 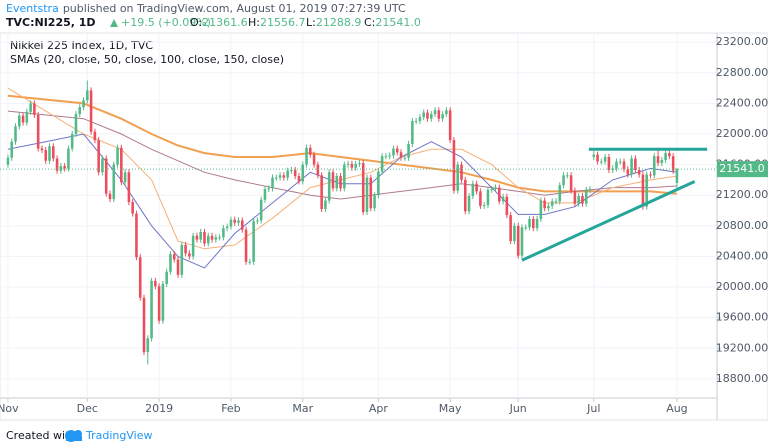 I want to click on y-tick-label: 19600.00, so click(x=742, y=317).